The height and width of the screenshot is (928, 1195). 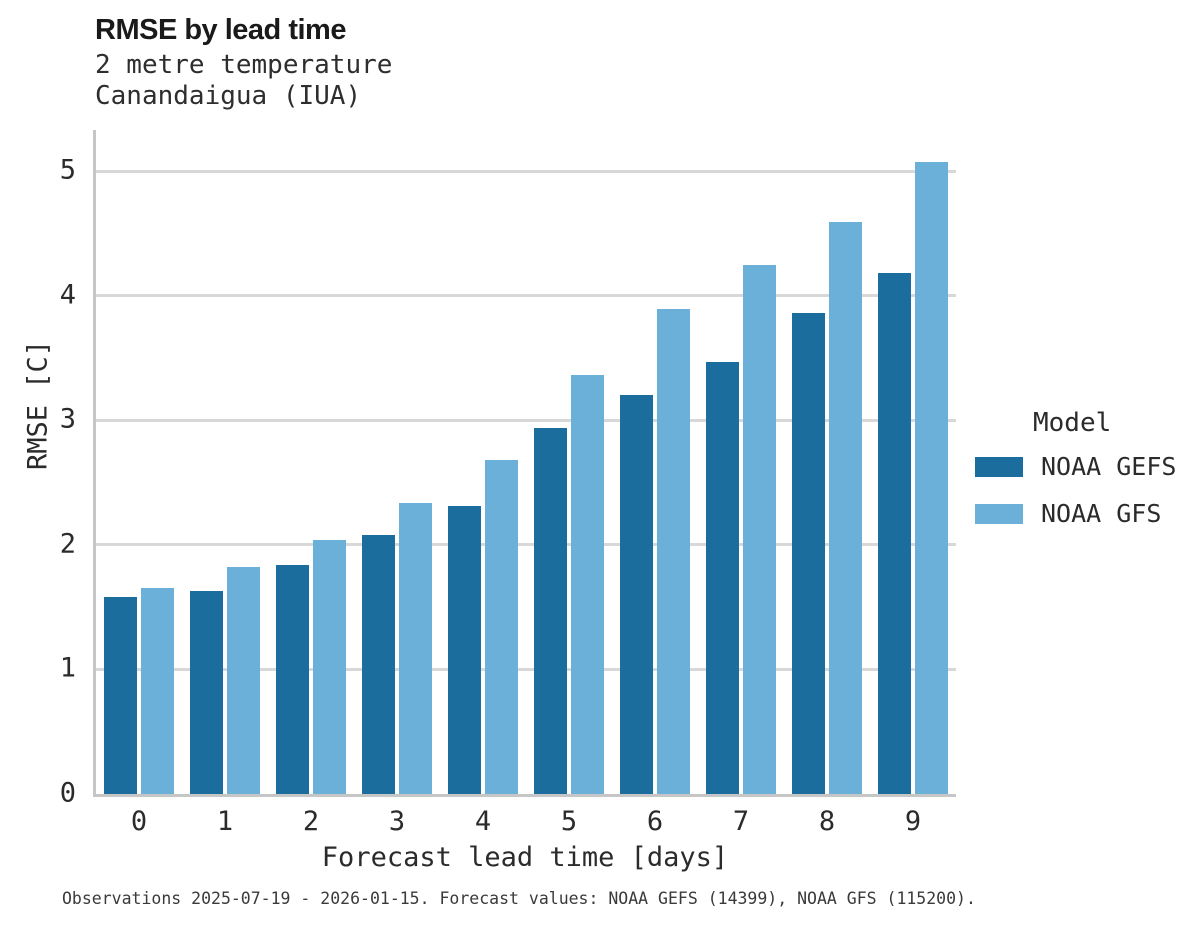 I want to click on y-tick-label-2: 2, so click(x=67, y=544).